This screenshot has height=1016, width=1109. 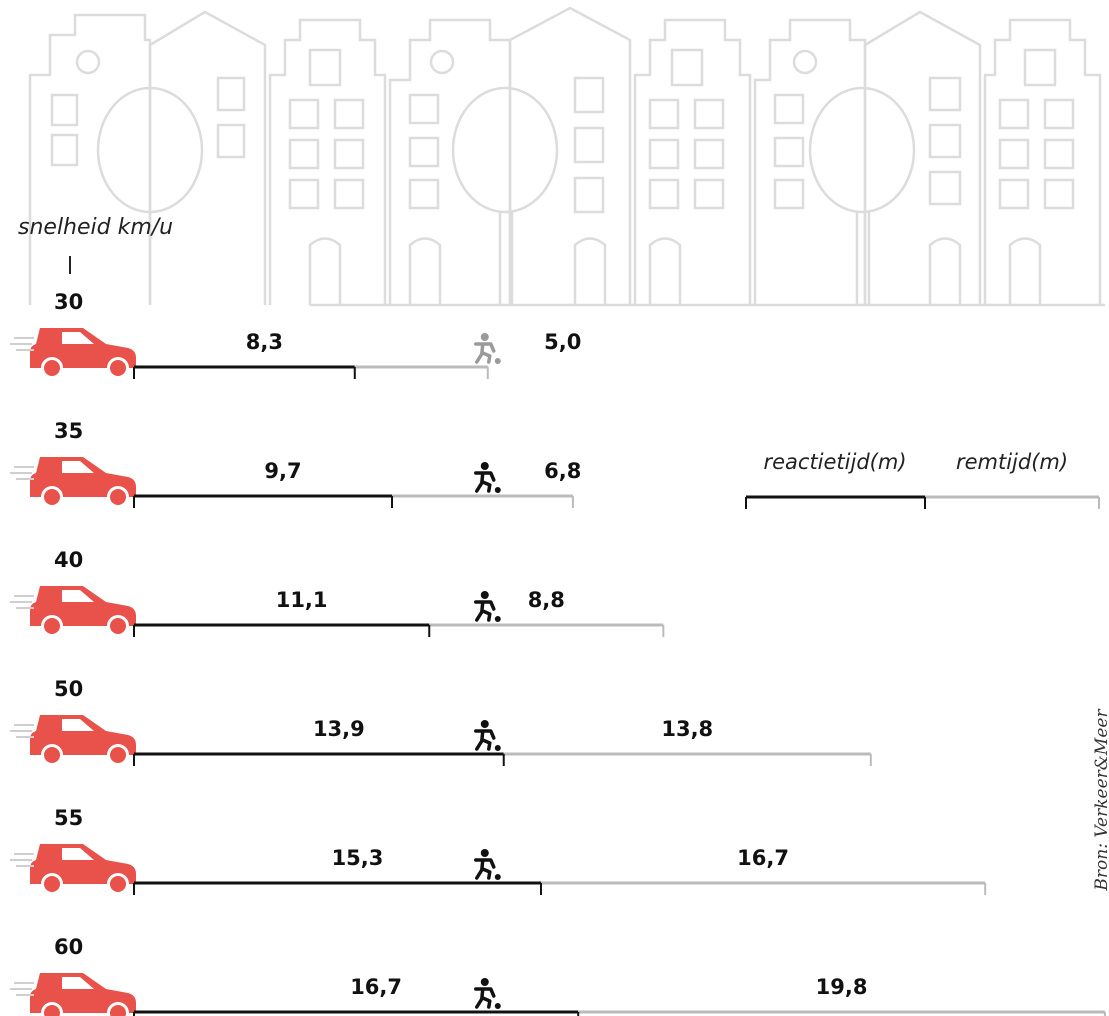 I want to click on value-label-reaction: 9,7, so click(x=283, y=471).